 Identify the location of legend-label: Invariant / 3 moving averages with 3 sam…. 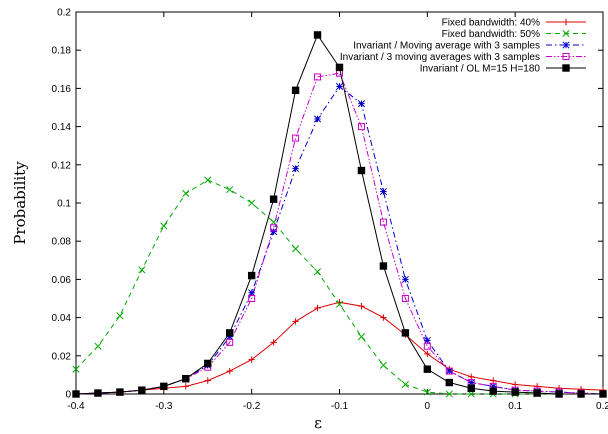
(440, 57).